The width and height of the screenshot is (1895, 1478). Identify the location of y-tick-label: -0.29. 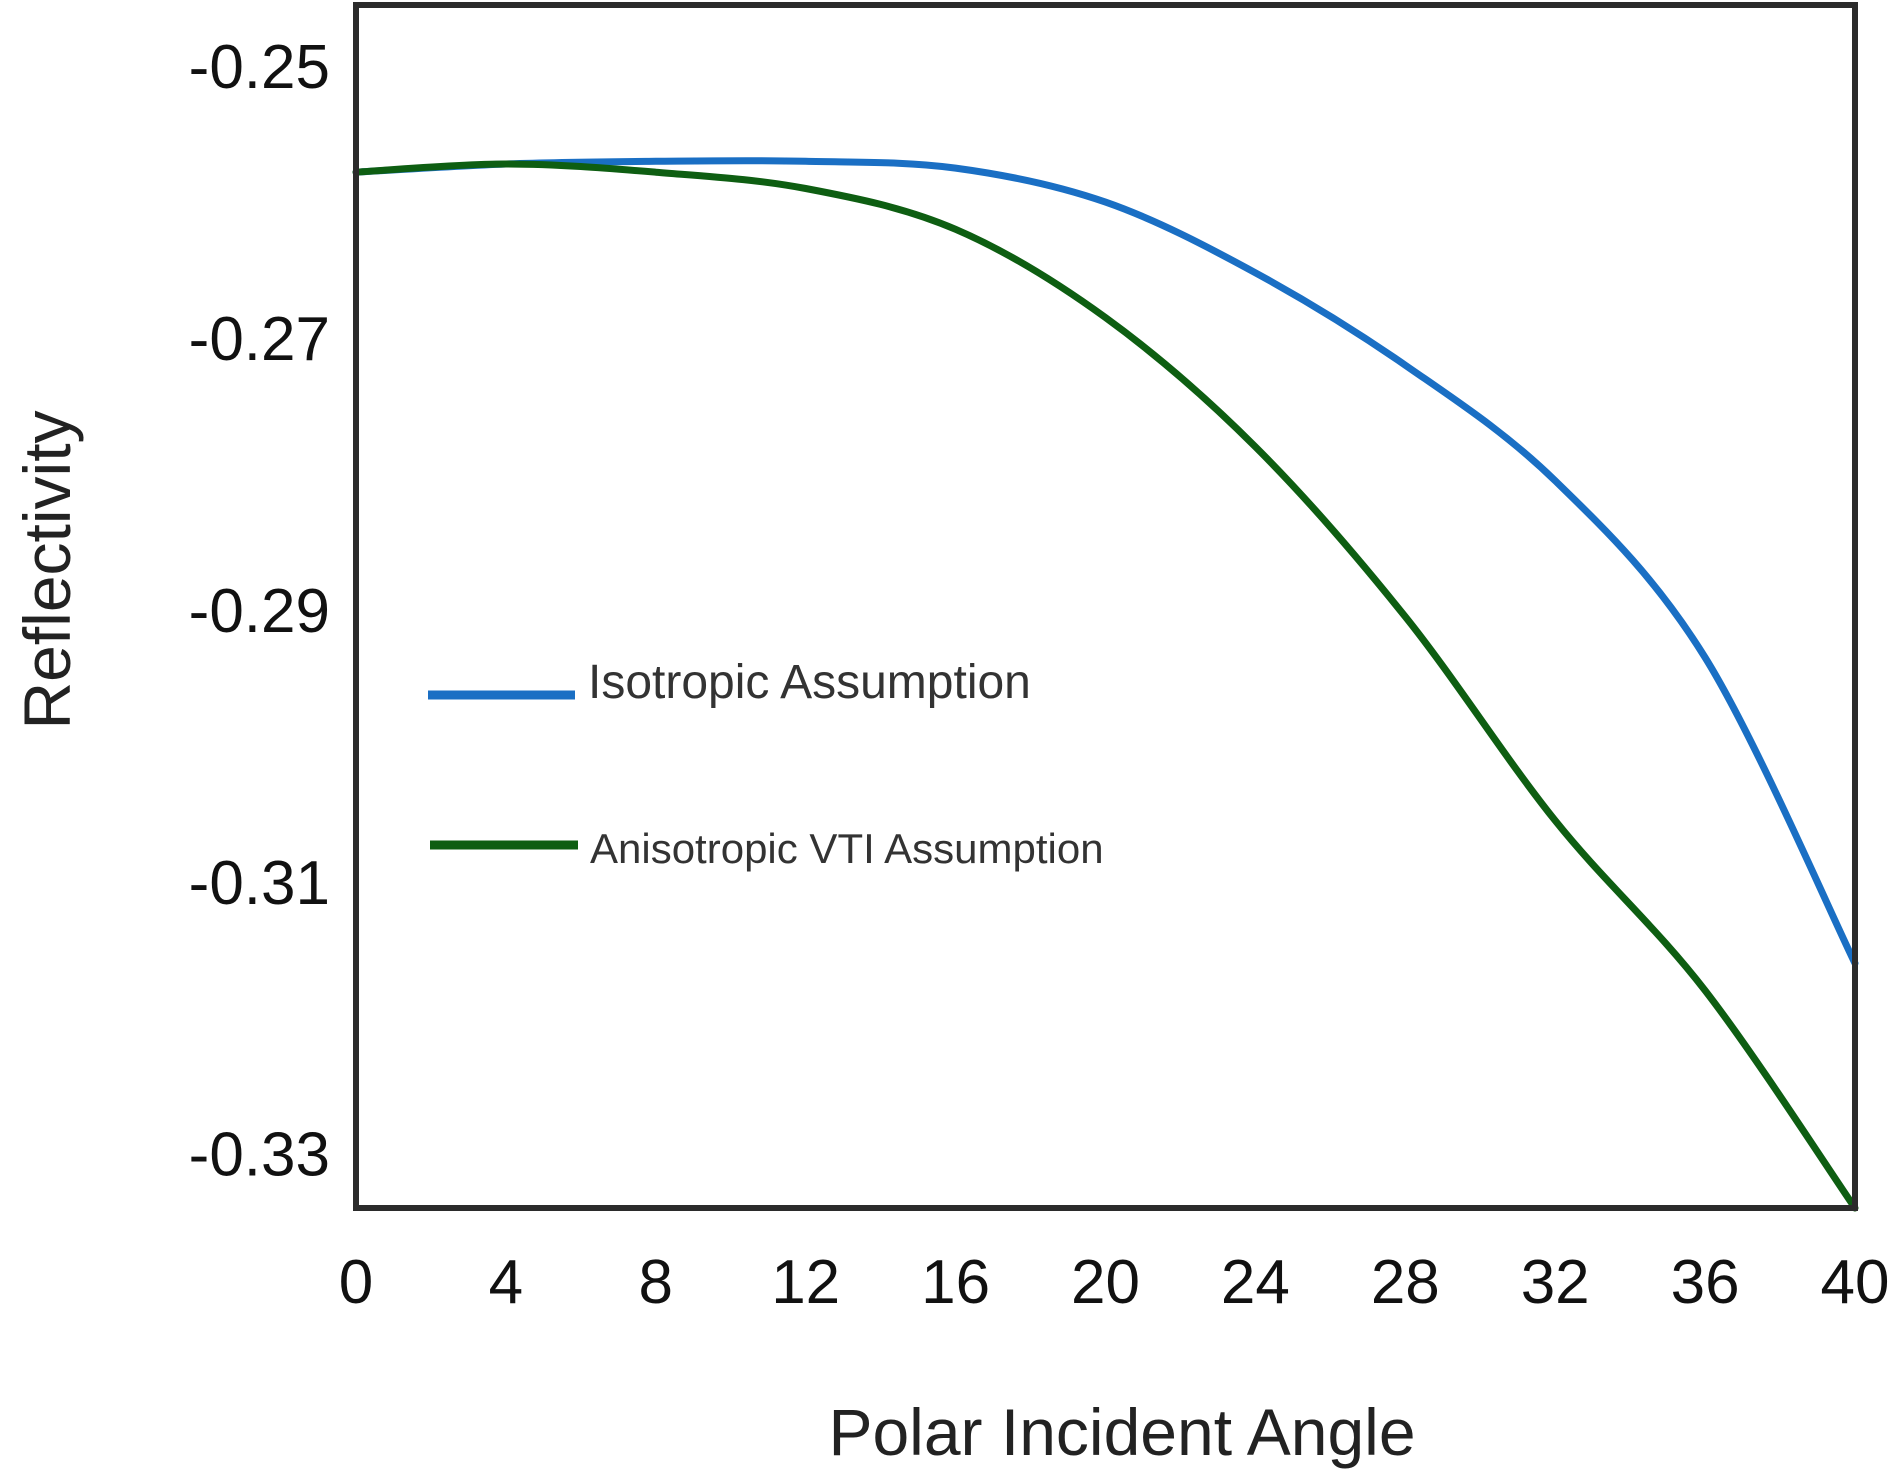
(259, 611).